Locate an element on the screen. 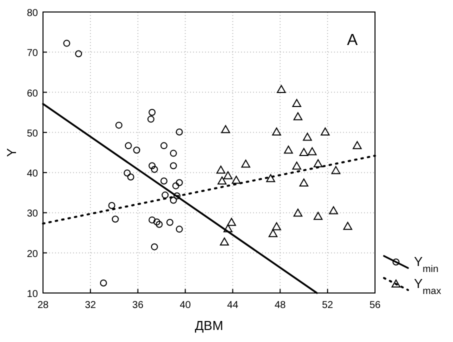 The image size is (453, 342). y-tick-label: 10 is located at coordinates (32, 294).